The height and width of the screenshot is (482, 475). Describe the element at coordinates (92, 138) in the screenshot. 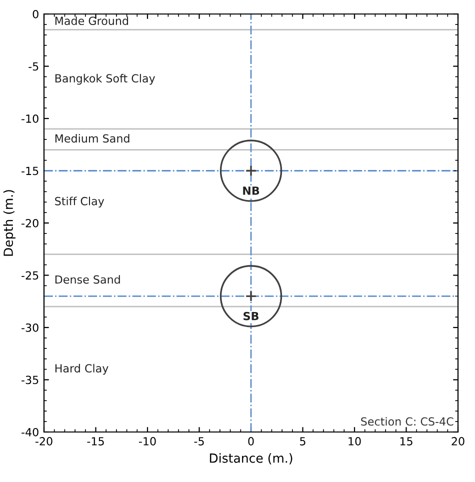

I see `annotation: Medium Sand` at that location.